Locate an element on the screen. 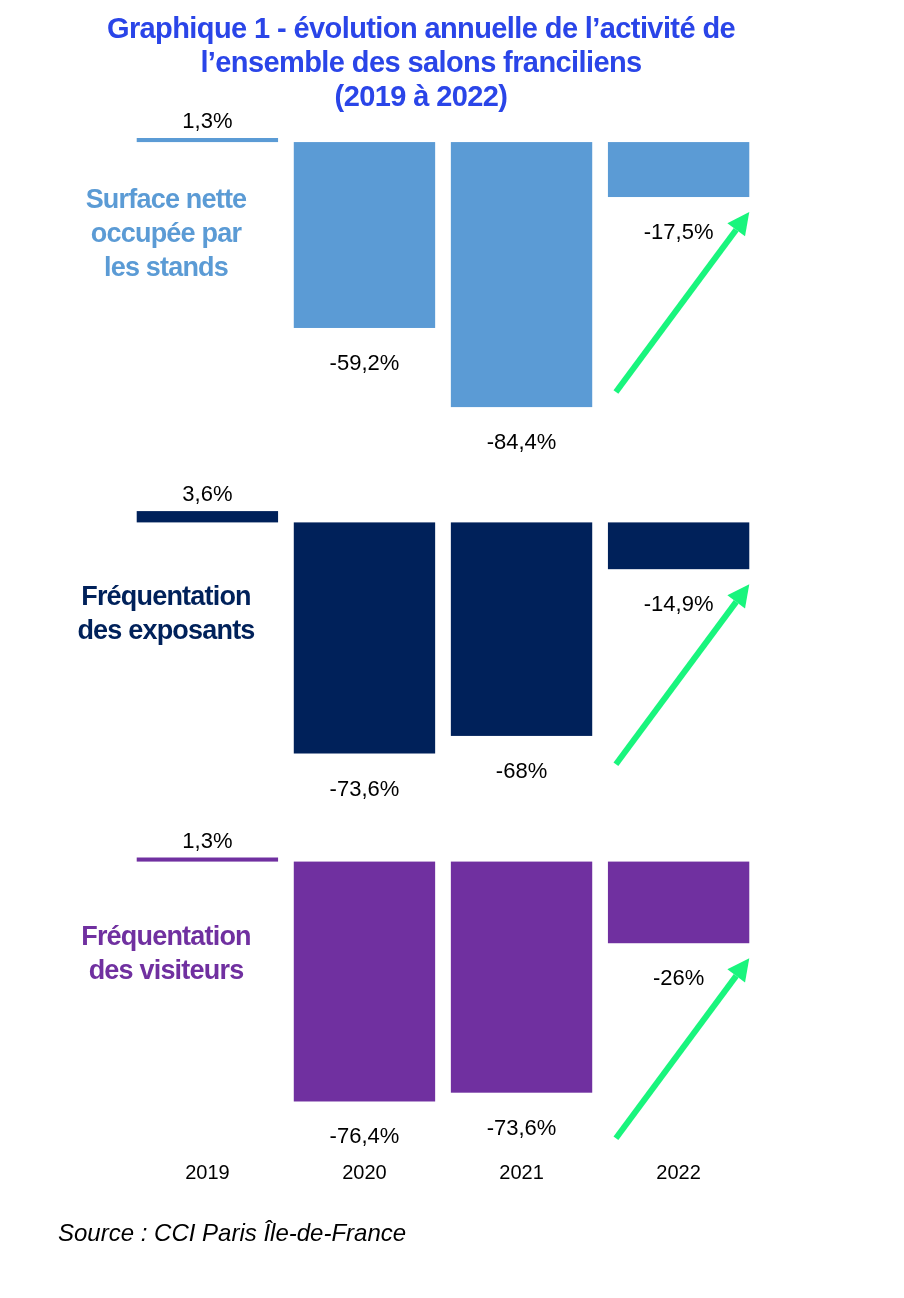 The width and height of the screenshot is (904, 1298). source-note: Source : CCI Paris Île-de-France is located at coordinates (232, 1233).